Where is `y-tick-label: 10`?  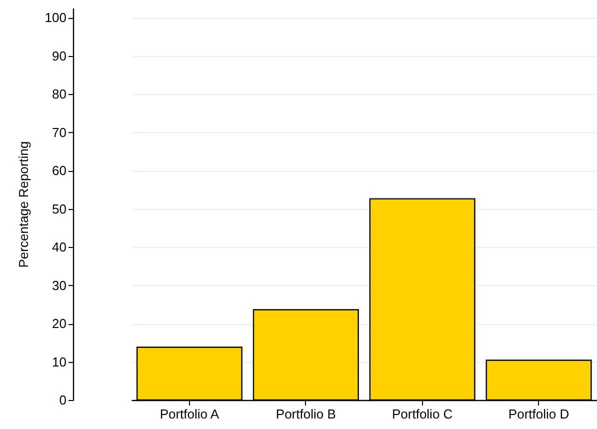
y-tick-label: 10 is located at coordinates (59, 362).